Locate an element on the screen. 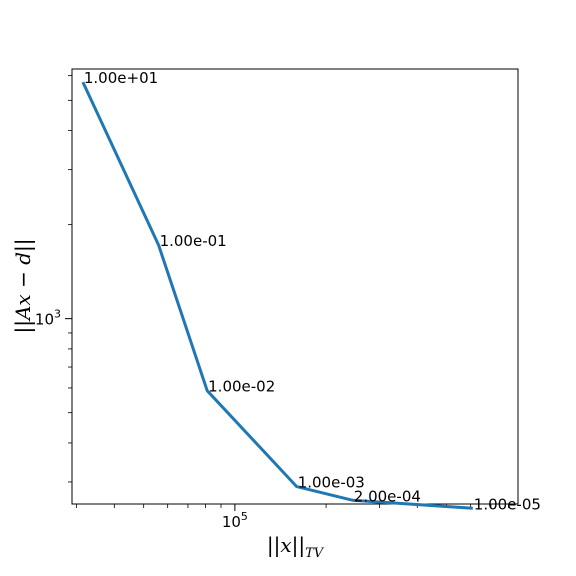 The width and height of the screenshot is (576, 576). point-label-0: 1.00e+01 is located at coordinates (121, 78).